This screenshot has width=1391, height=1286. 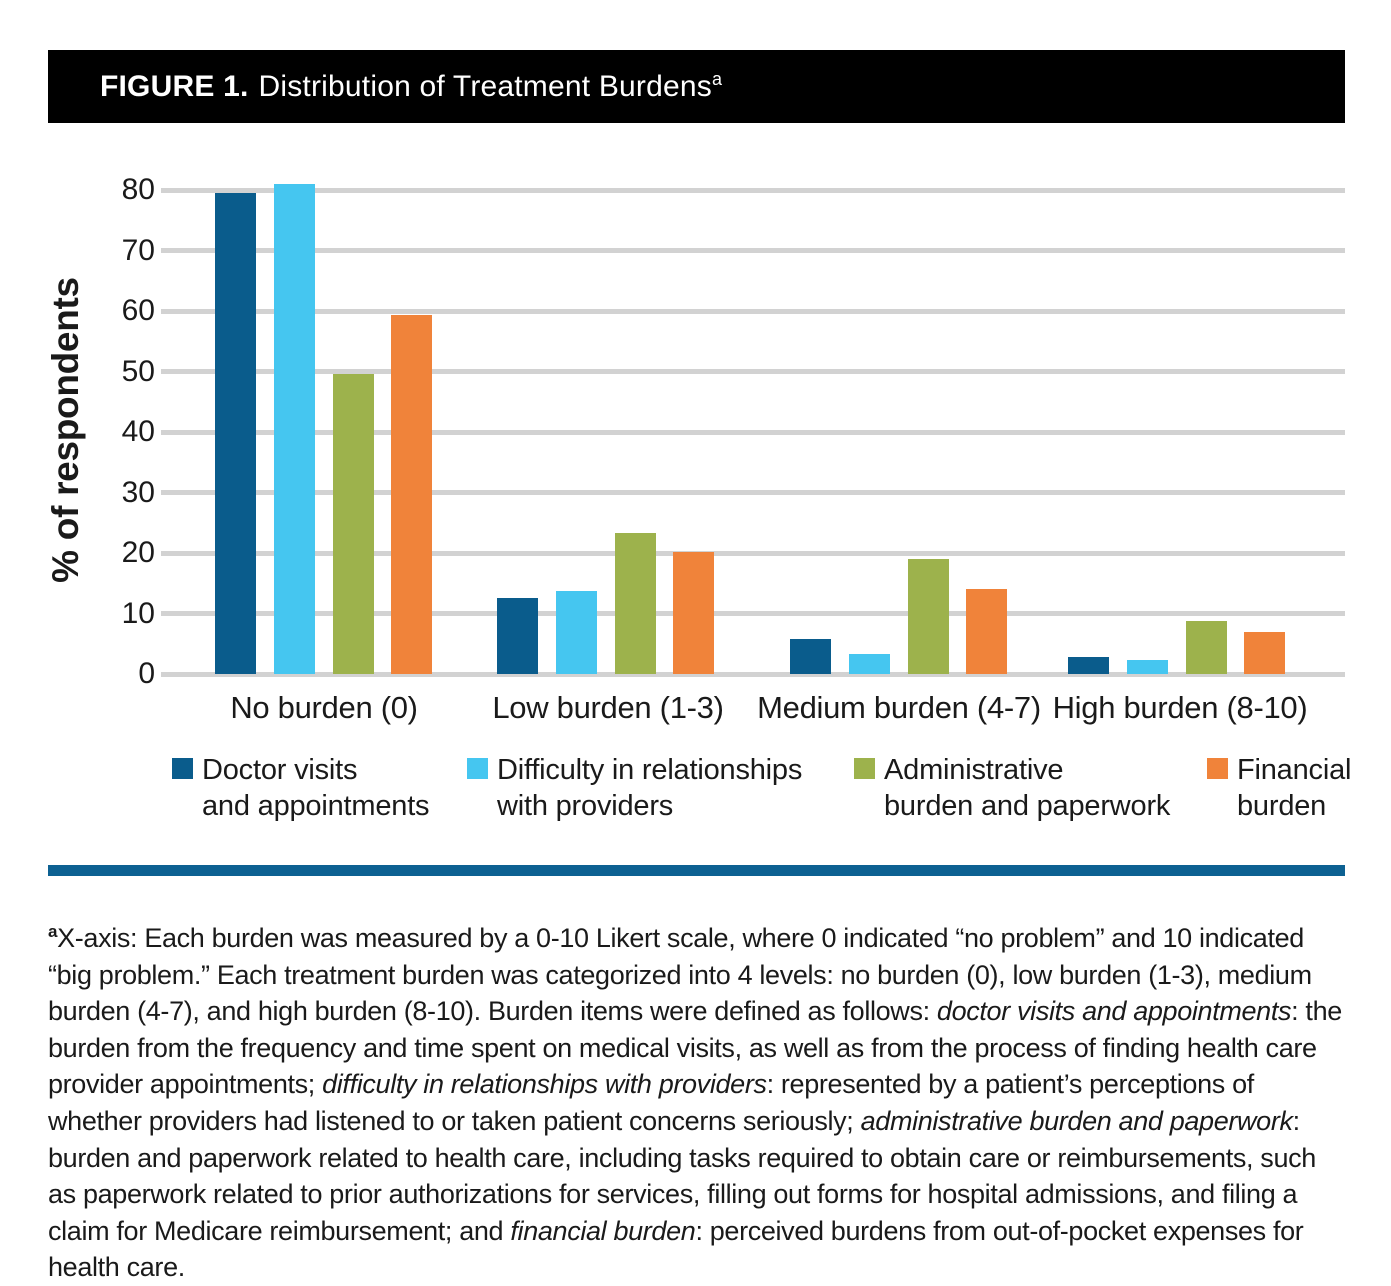 I want to click on bar-medium-burden-4-7--series-0, so click(x=810, y=656).